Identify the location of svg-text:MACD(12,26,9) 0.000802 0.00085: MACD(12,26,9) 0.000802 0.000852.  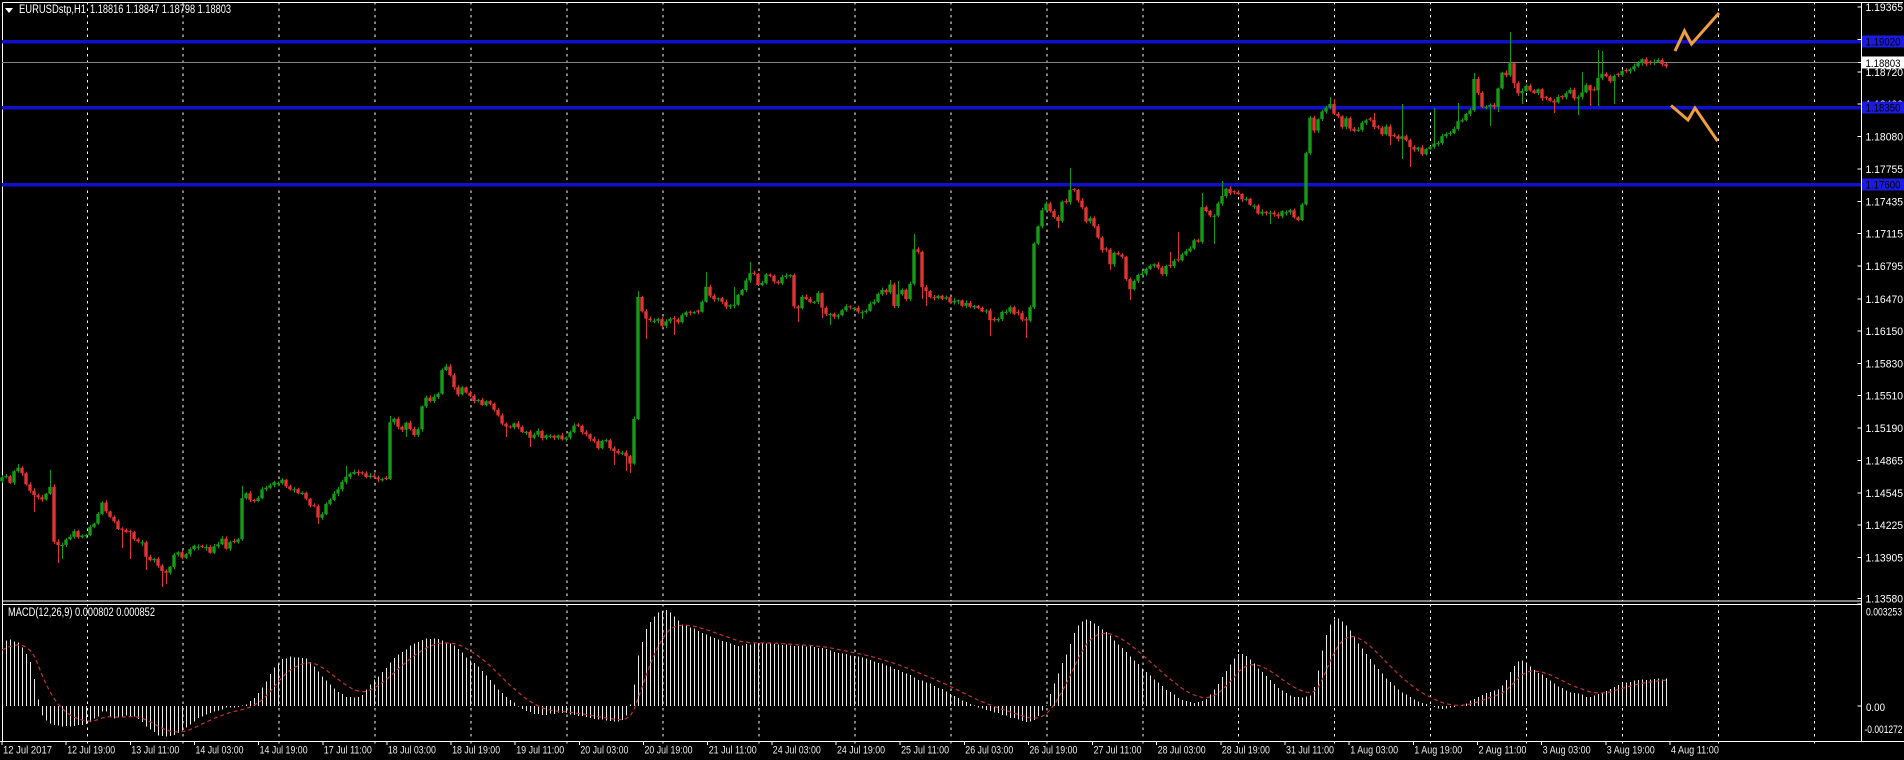
(81, 613).